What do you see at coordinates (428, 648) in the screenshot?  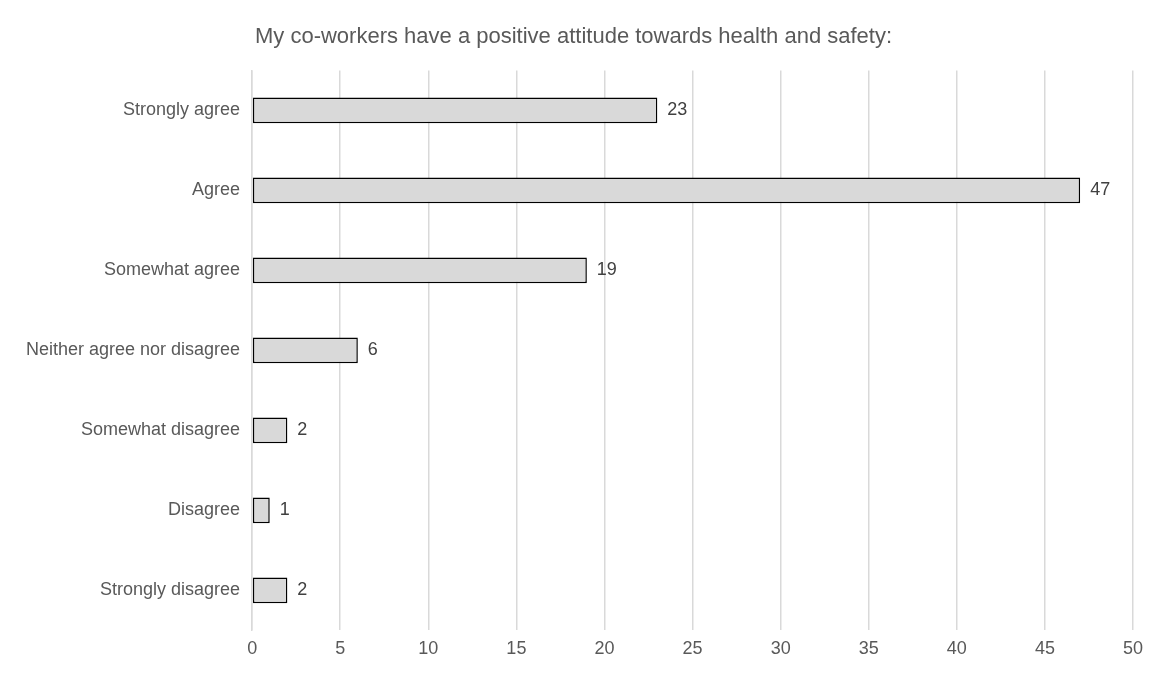 I see `x-tick-label: 10` at bounding box center [428, 648].